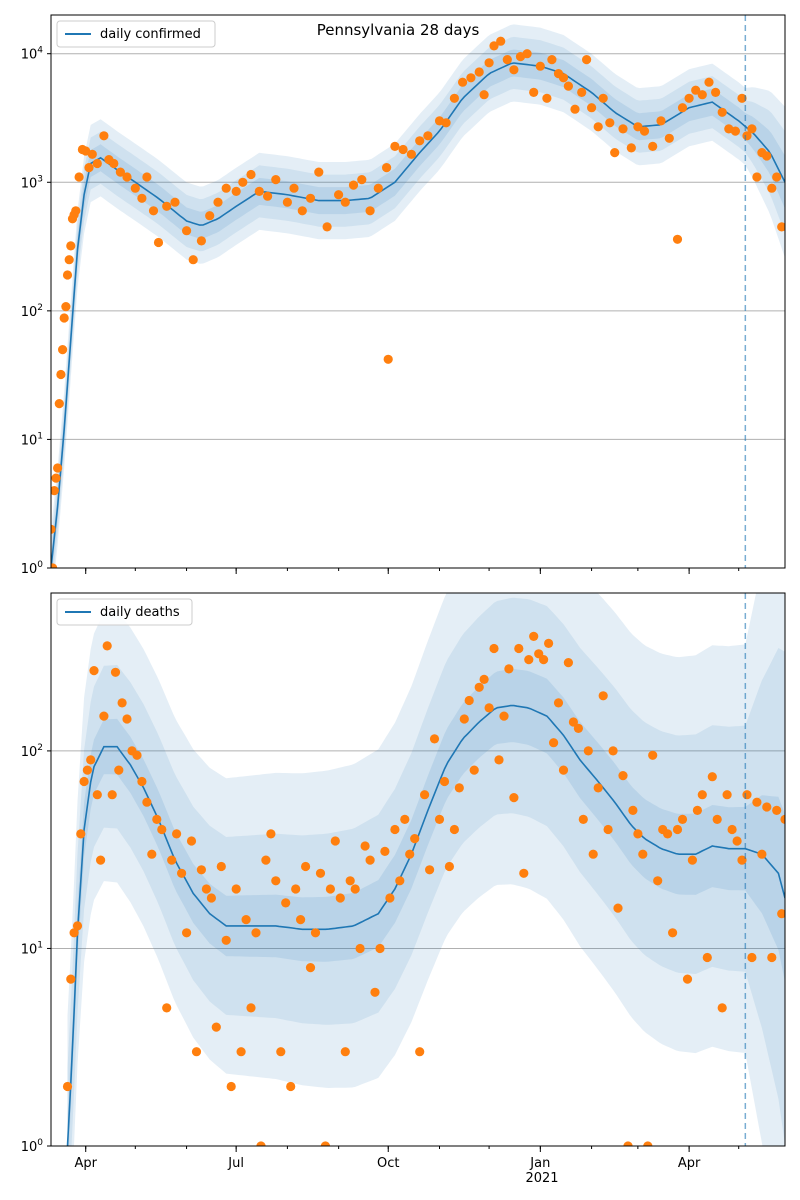 This screenshot has width=800, height=1200. I want to click on chart-title: Pennsylvania 28 days, so click(398, 30).